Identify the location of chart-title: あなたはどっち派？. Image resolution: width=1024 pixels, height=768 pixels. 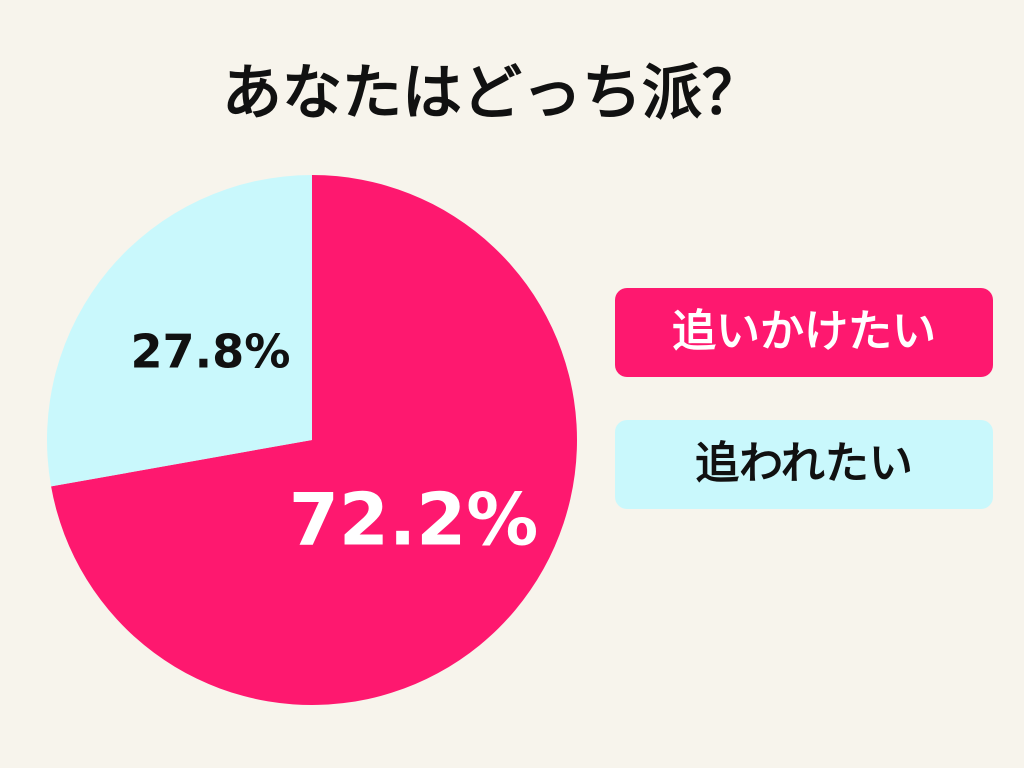
(492, 94).